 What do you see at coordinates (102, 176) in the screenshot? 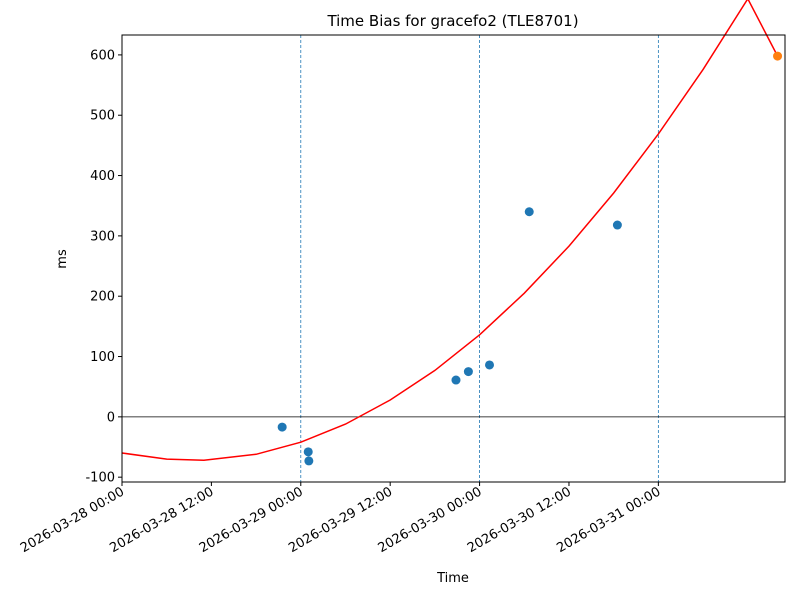
I see `y-tick-label: 400` at bounding box center [102, 176].